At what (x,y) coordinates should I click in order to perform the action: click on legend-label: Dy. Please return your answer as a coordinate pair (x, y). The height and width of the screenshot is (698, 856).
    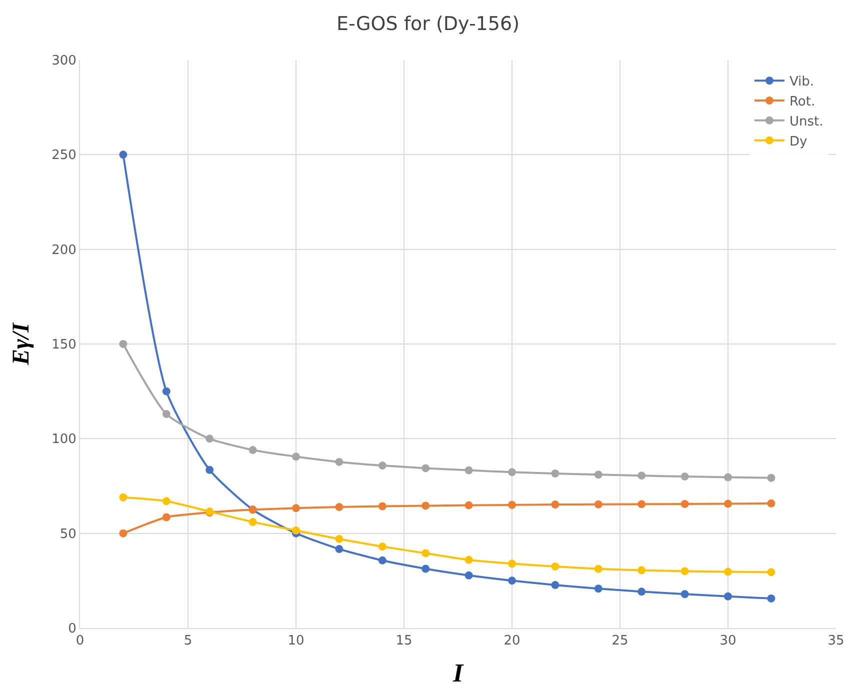
    Looking at the image, I should click on (798, 142).